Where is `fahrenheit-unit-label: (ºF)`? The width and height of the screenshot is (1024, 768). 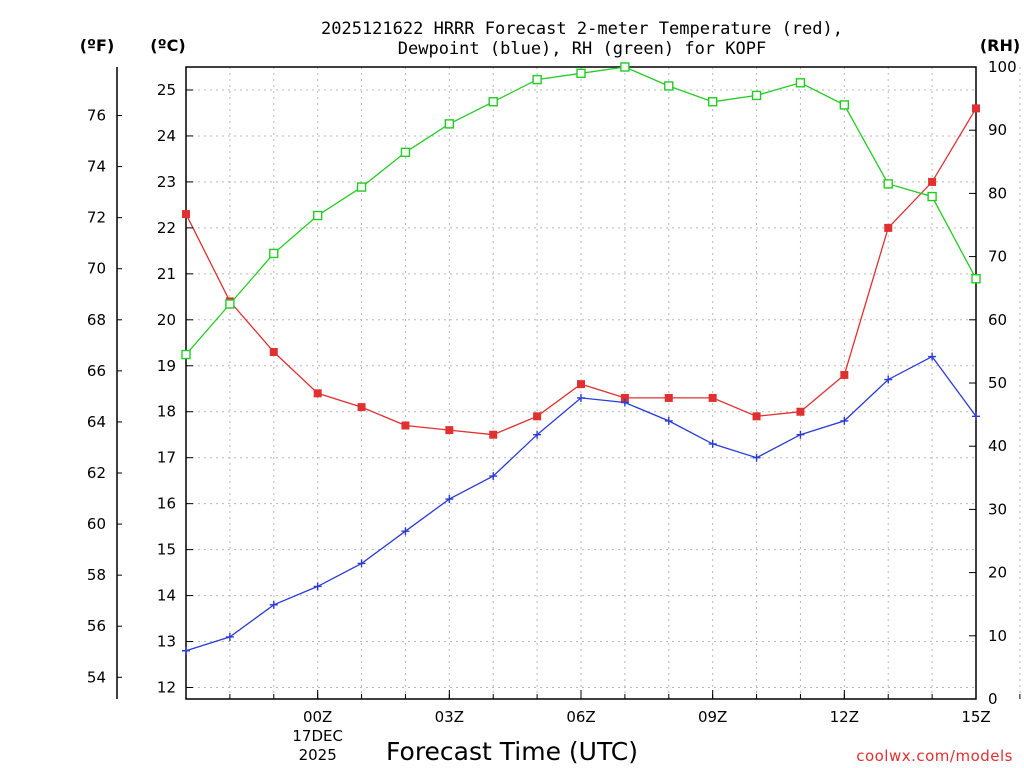 fahrenheit-unit-label: (ºF) is located at coordinates (97, 45).